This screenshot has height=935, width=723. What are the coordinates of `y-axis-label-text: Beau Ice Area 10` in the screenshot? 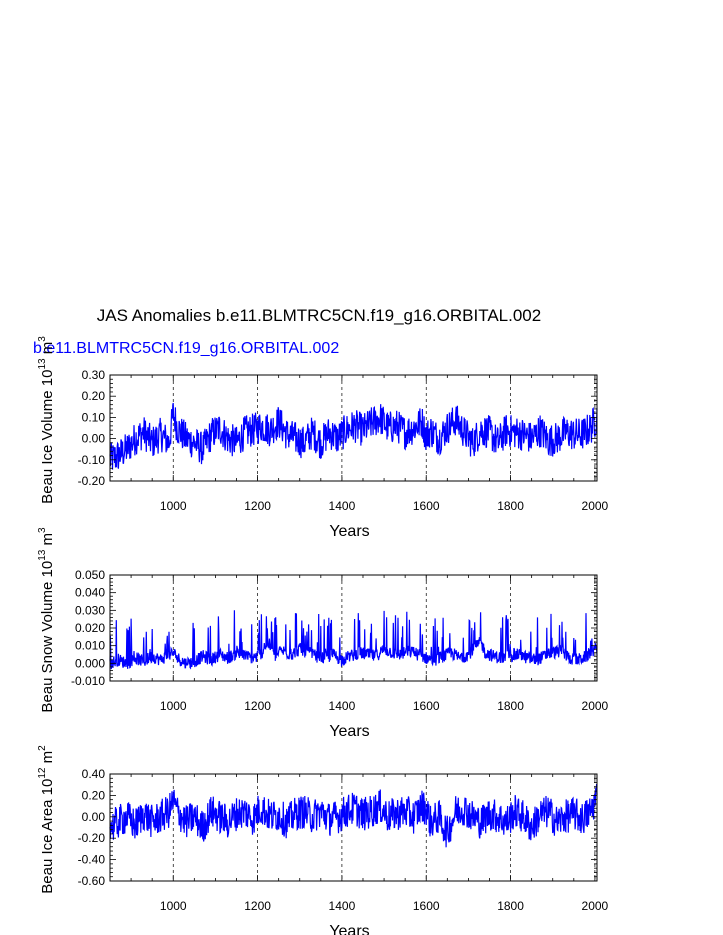 It's located at (47, 836).